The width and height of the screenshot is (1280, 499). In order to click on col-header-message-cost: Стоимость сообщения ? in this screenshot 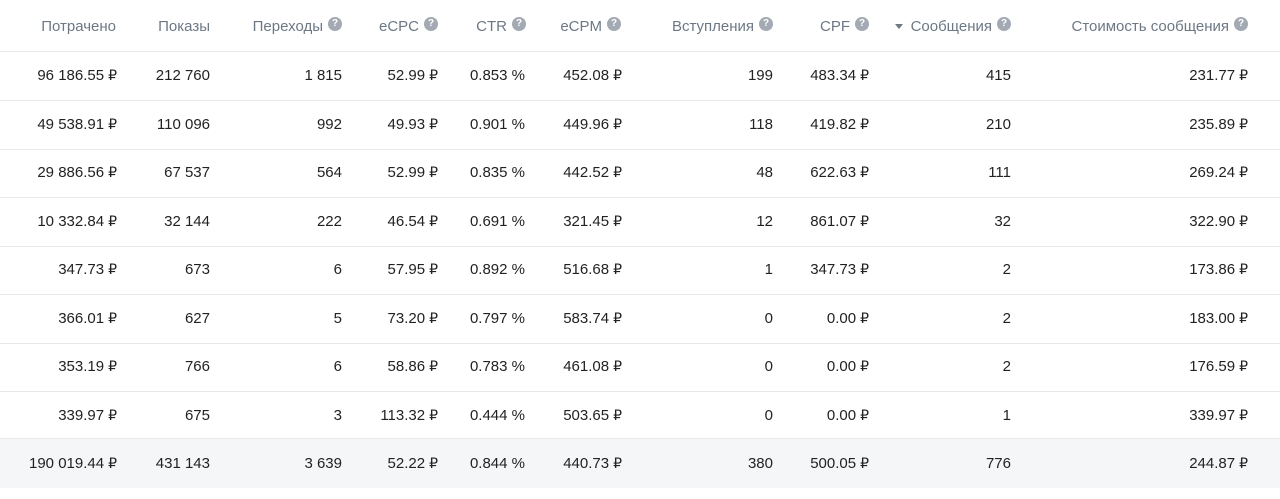, I will do `click(1159, 26)`.